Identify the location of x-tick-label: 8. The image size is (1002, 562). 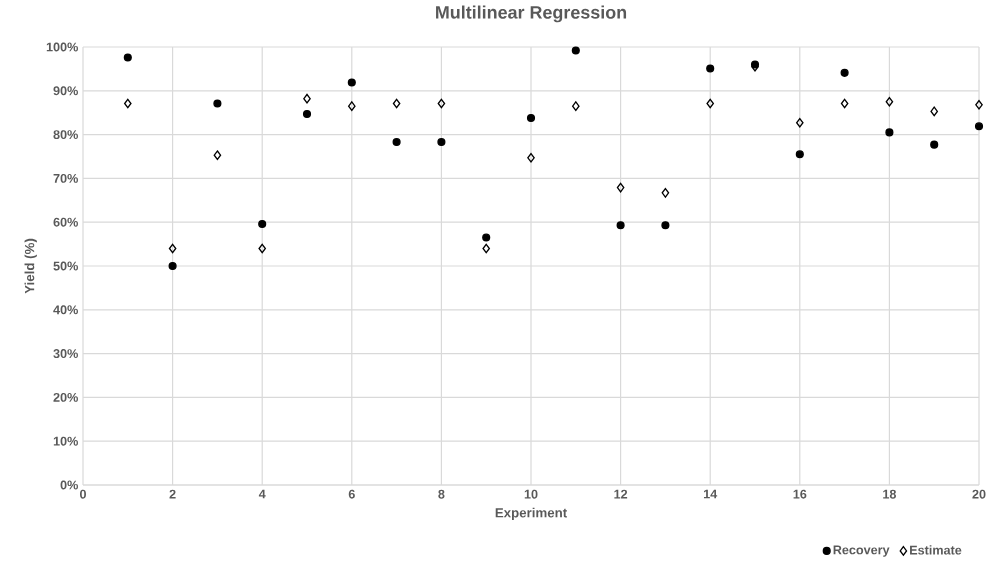
(441, 494).